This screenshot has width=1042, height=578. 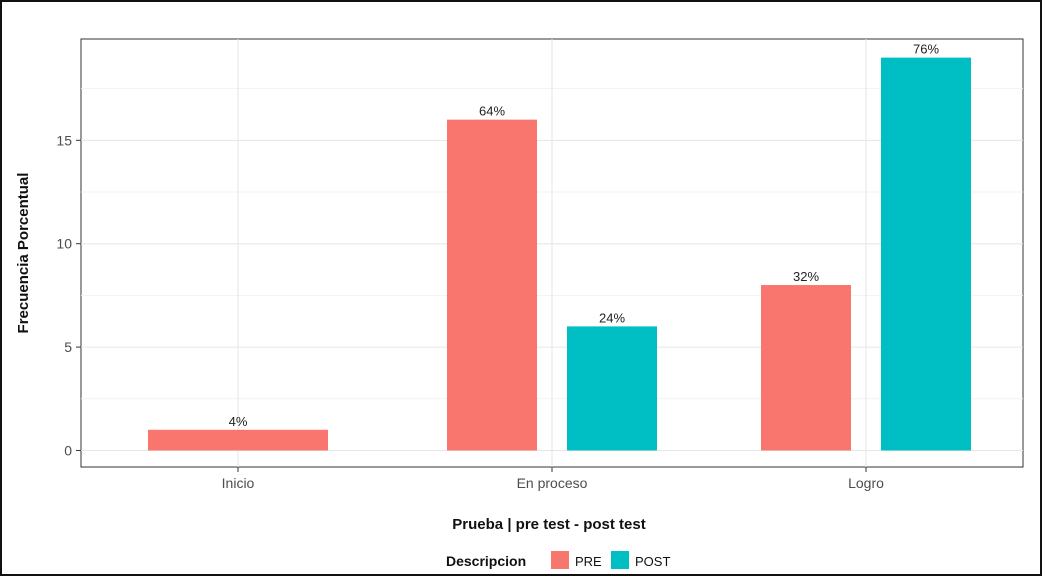 I want to click on legend-title: Descripcion, so click(x=486, y=561).